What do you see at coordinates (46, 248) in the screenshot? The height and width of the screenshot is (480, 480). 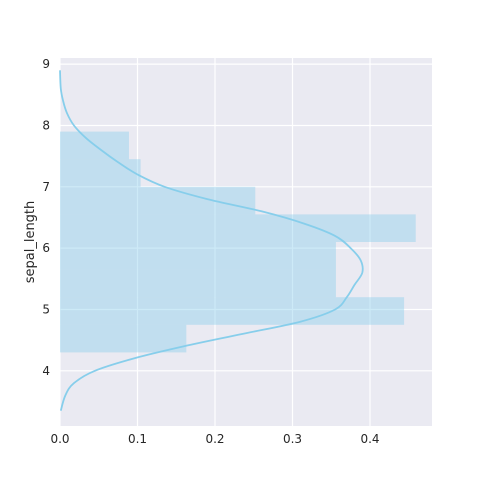 I see `y-tick-label: 6` at bounding box center [46, 248].